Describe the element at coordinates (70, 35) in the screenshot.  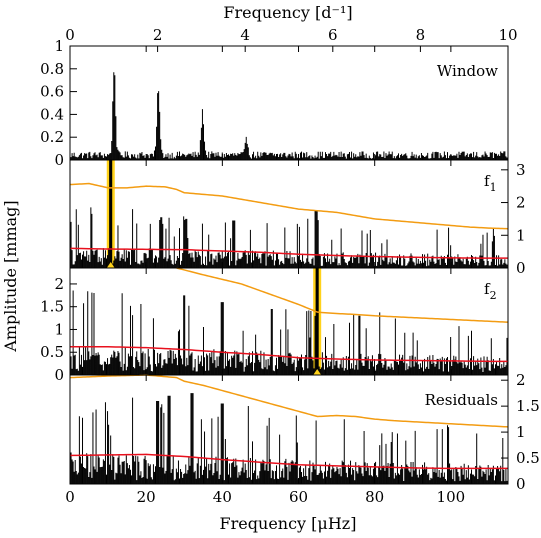
I see `top-tick-label: 0` at that location.